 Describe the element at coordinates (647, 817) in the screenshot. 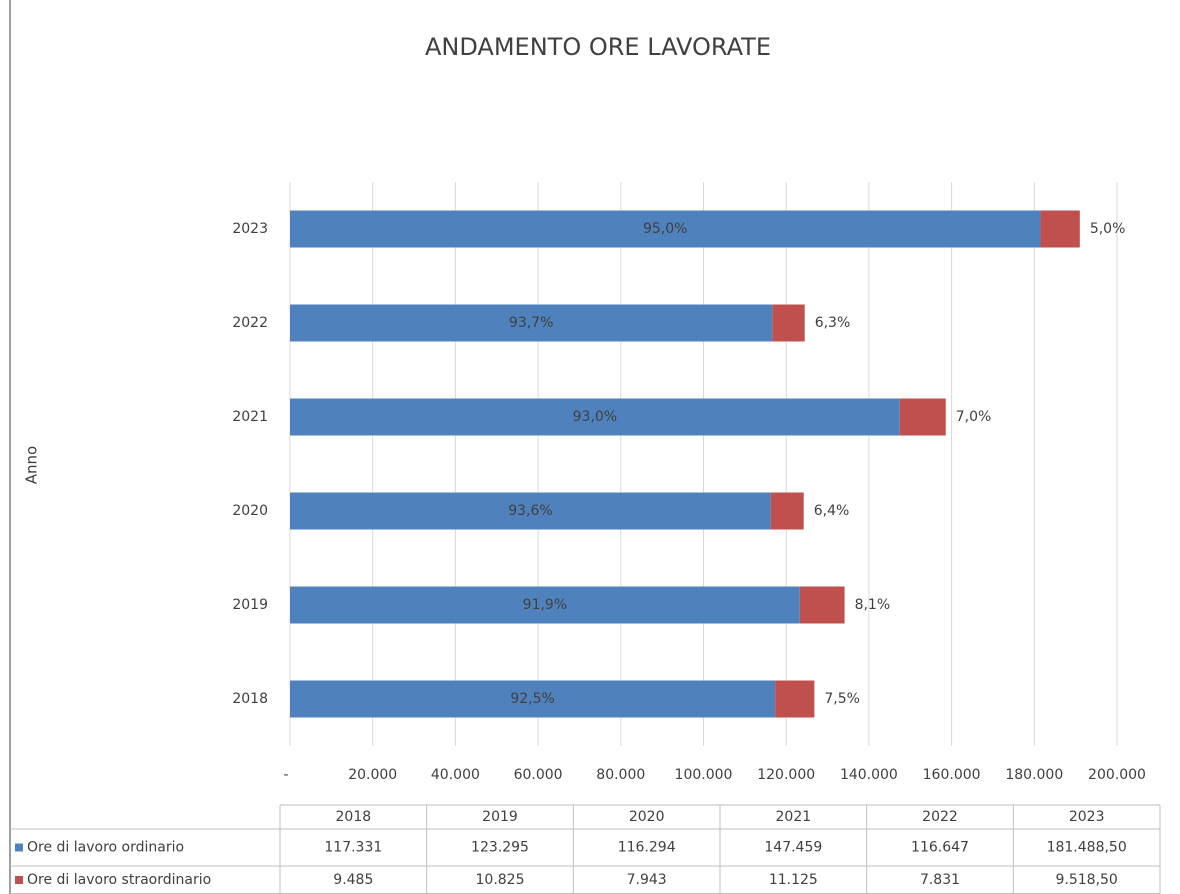

I see `table-header: 2020` at that location.